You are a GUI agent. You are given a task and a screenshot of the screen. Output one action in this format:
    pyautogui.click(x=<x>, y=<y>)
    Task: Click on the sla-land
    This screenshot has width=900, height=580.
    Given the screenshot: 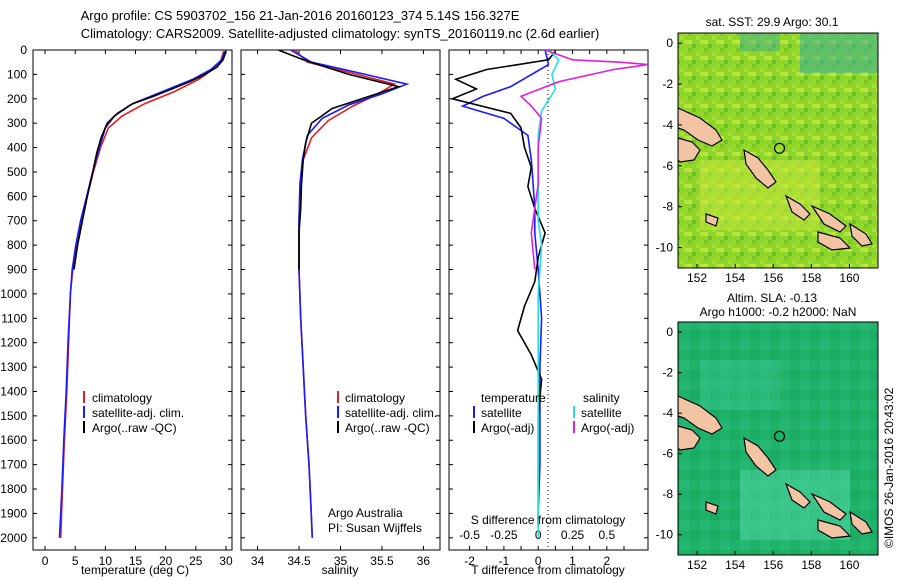 What is the action you would take?
    pyautogui.click(x=775, y=467)
    